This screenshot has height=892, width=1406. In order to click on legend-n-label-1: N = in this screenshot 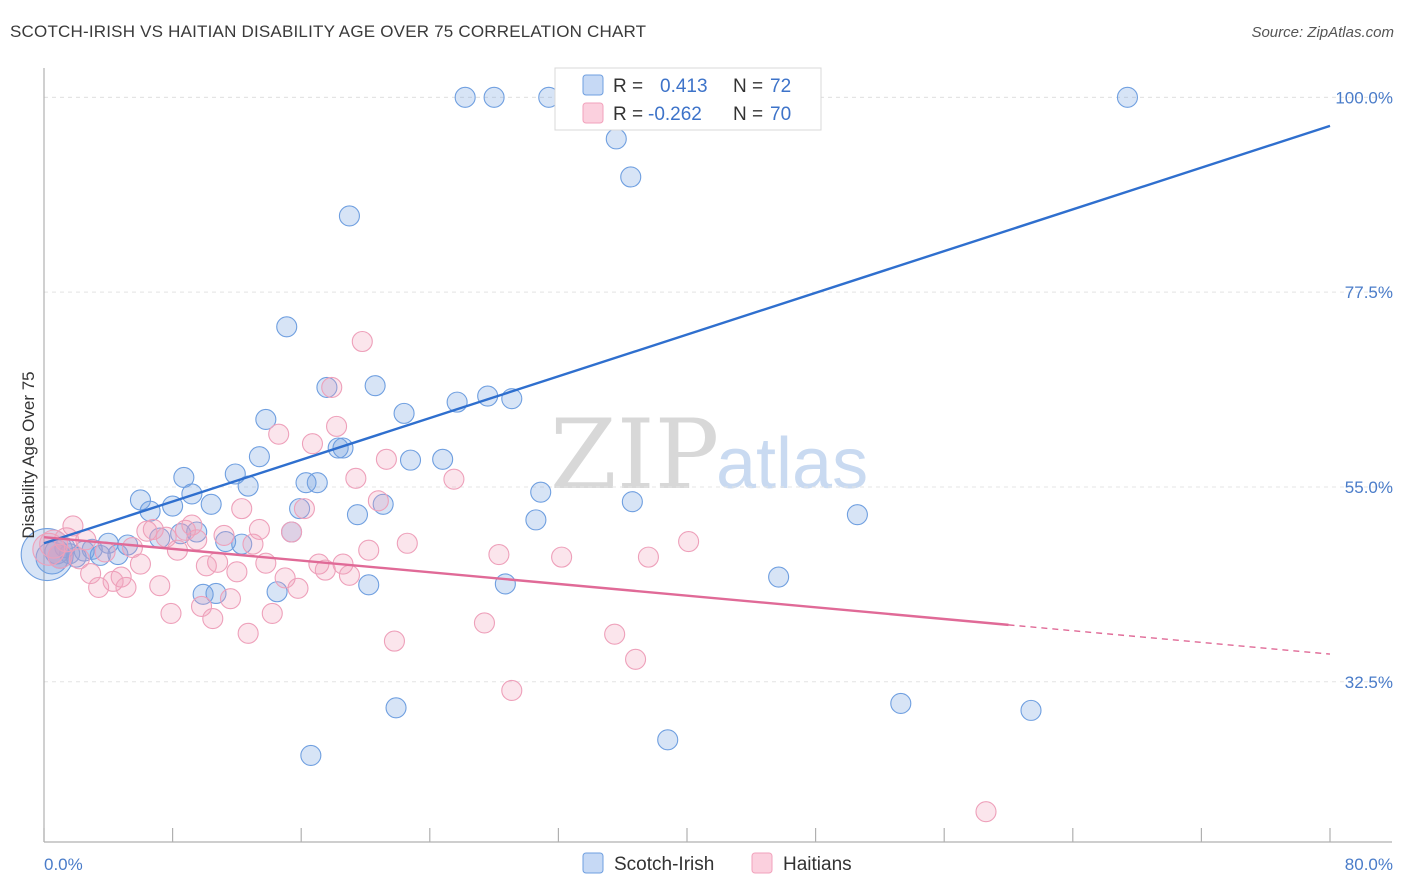, I will do `click(748, 86)`.